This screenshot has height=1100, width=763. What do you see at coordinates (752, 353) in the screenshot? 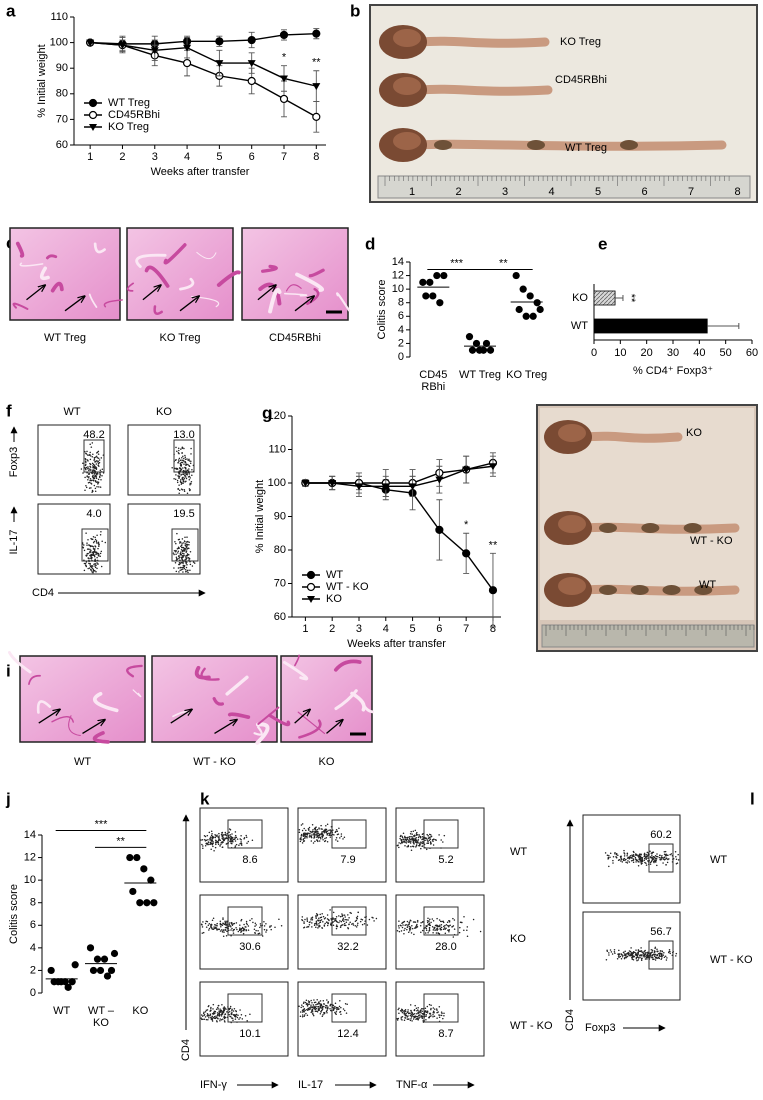
I see `x-tick-label: 60` at bounding box center [752, 353].